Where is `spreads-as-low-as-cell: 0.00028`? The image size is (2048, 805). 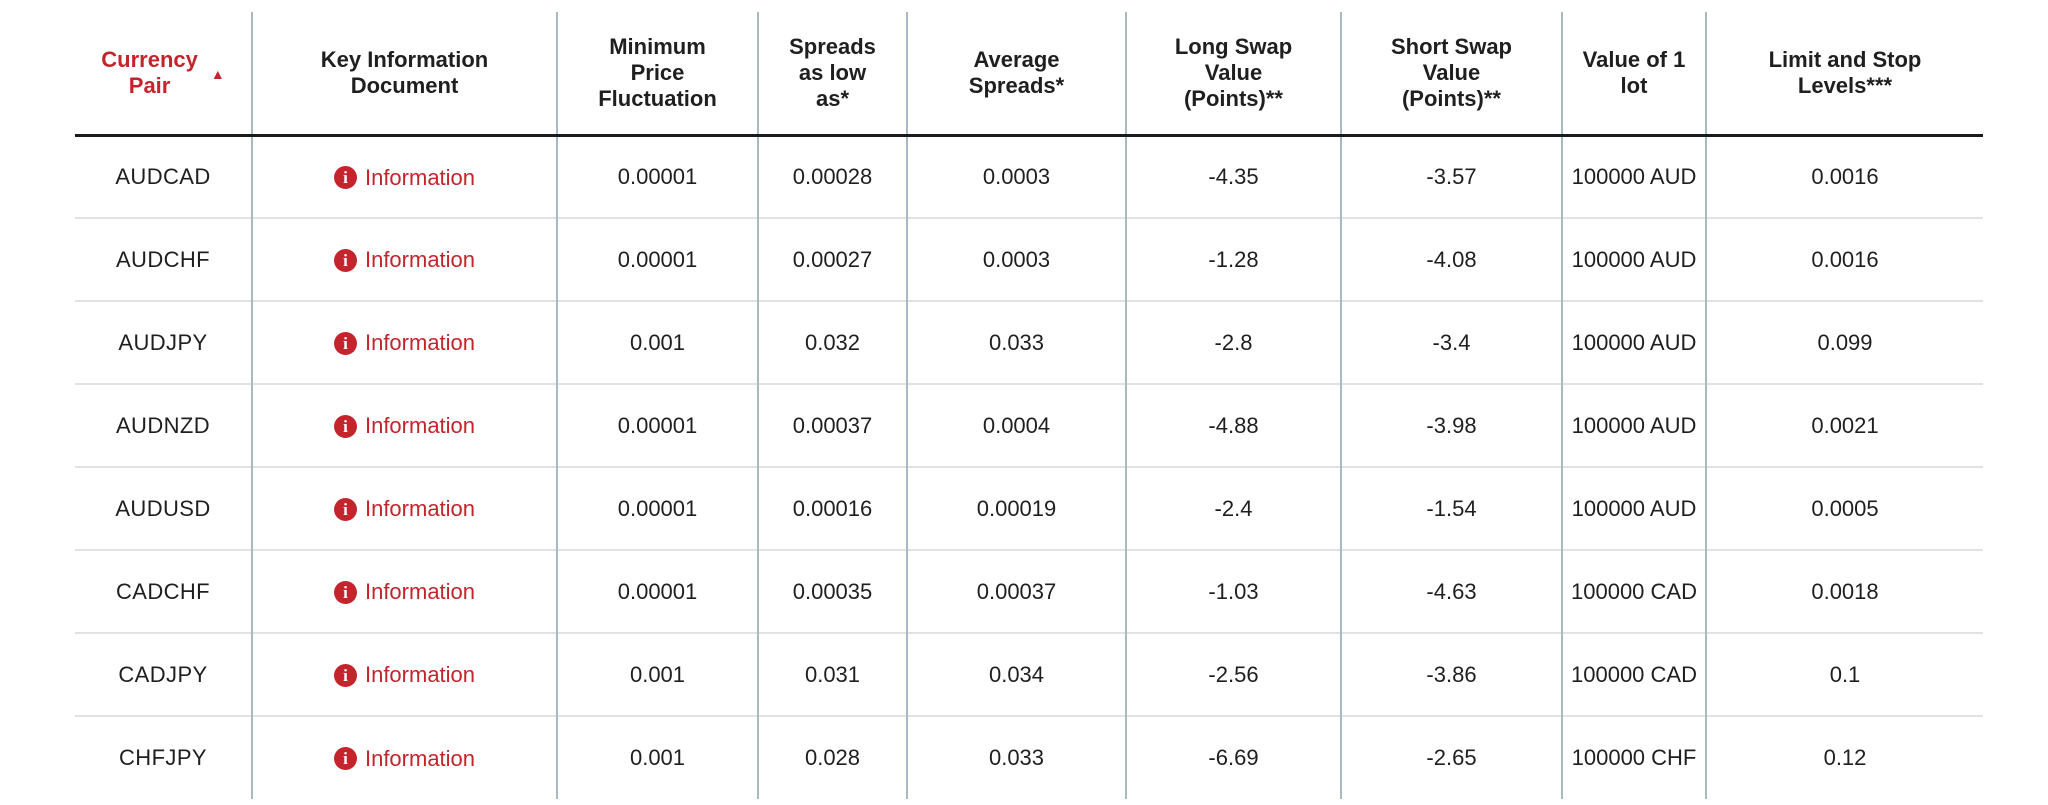 spreads-as-low-as-cell: 0.00028 is located at coordinates (832, 176).